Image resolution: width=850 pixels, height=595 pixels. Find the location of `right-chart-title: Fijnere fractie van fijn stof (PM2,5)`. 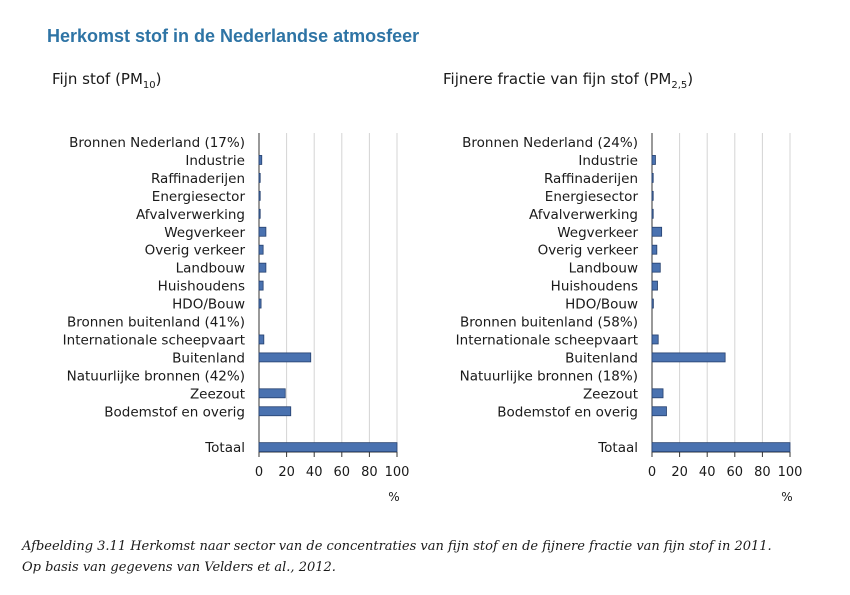

right-chart-title: Fijnere fractie van fijn stof (PM2,5) is located at coordinates (568, 80).